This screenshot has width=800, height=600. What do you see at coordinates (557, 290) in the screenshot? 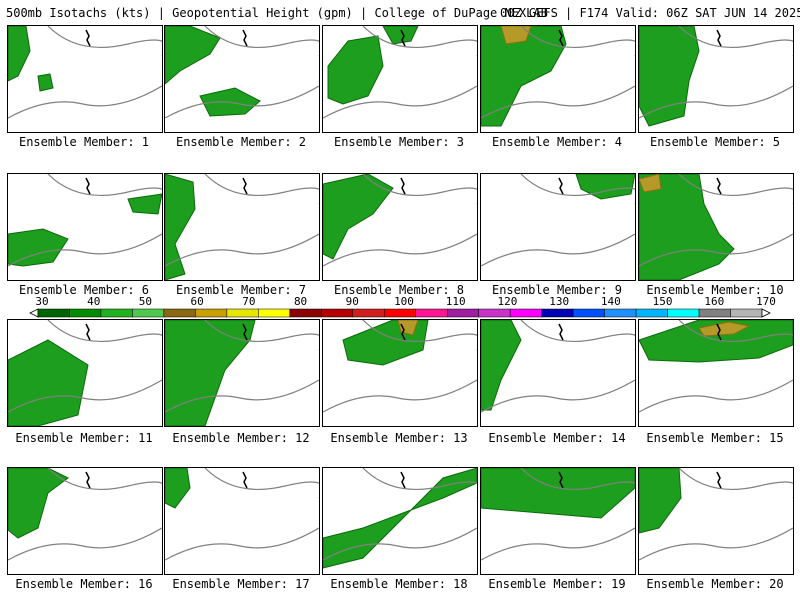
I see `panel-caption: Ensemble Member: 9` at bounding box center [557, 290].